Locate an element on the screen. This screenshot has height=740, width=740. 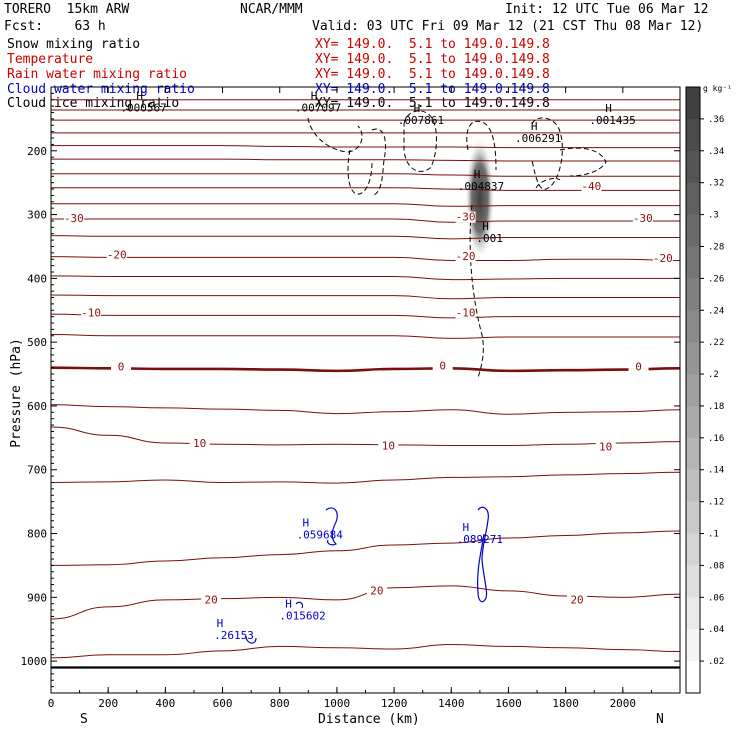
x-tick-label: 200 is located at coordinates (108, 703).